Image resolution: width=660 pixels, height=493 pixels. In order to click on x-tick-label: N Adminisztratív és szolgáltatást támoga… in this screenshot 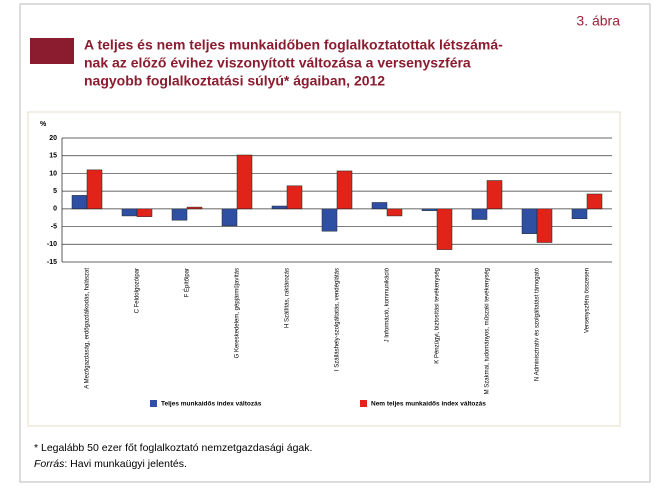, I will do `click(538, 324)`.